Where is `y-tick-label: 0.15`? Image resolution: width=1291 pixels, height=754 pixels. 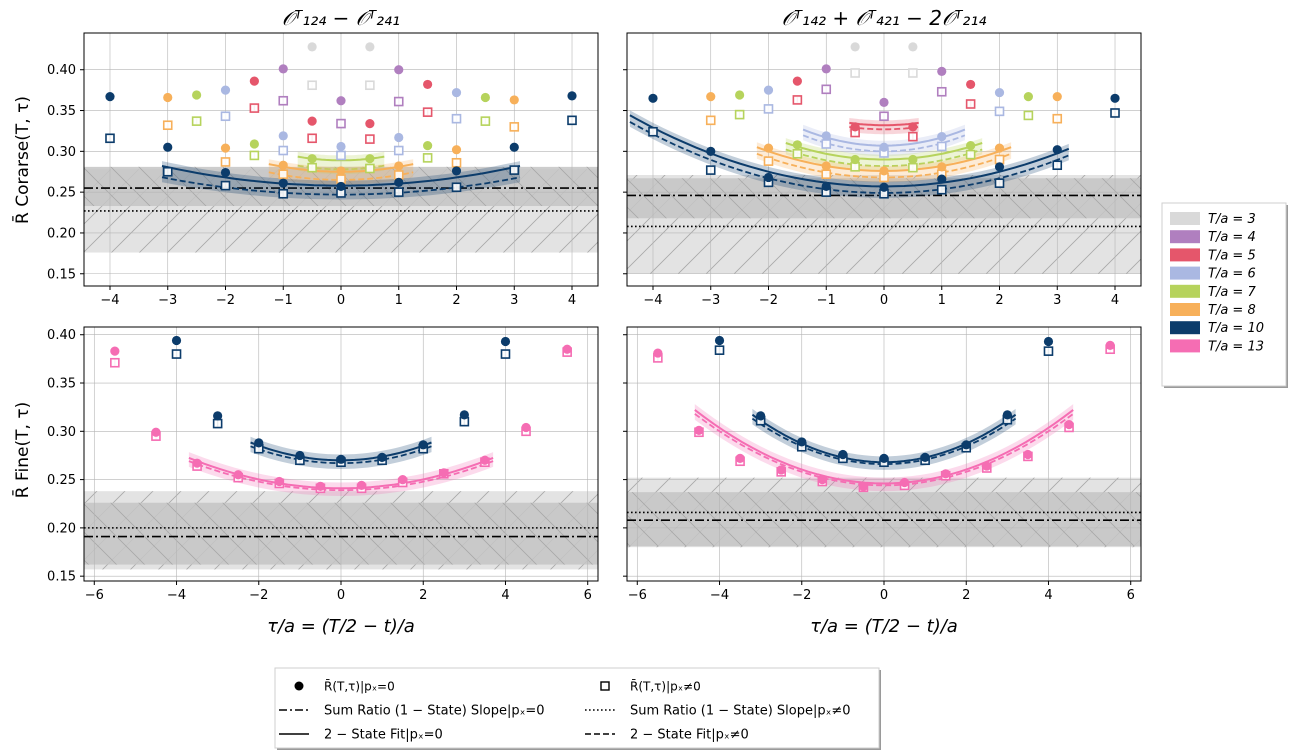 y-tick-label: 0.15 is located at coordinates (61, 274).